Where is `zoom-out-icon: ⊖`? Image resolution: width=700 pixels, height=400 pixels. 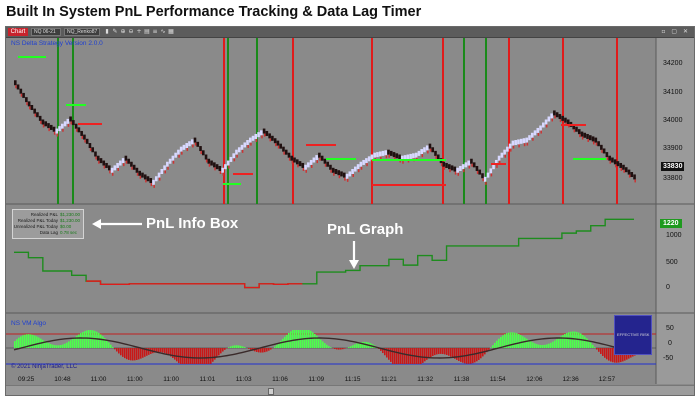 zoom-out-icon: ⊖ is located at coordinates (131, 31).